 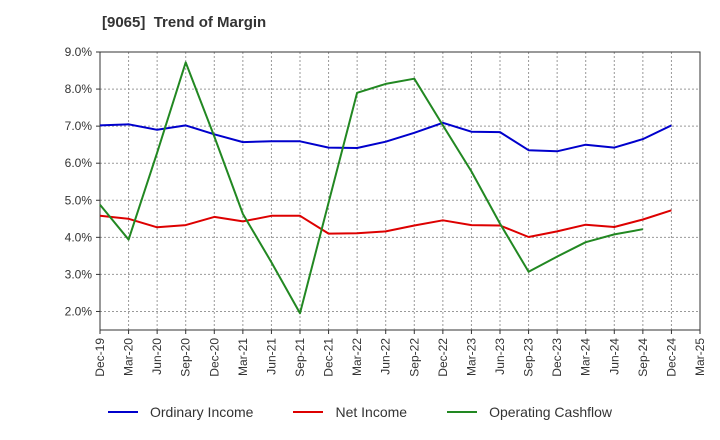 I want to click on x-tick-label: Mar-23, so click(x=471, y=357).